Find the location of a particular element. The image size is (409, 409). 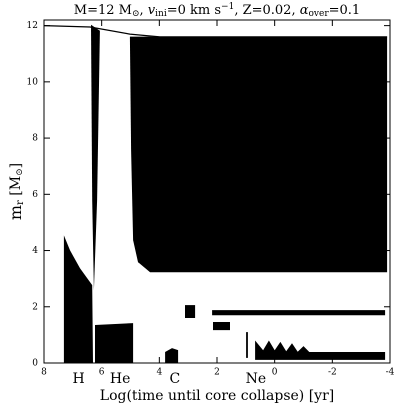

title-part: =0.1 is located at coordinates (345, 10).